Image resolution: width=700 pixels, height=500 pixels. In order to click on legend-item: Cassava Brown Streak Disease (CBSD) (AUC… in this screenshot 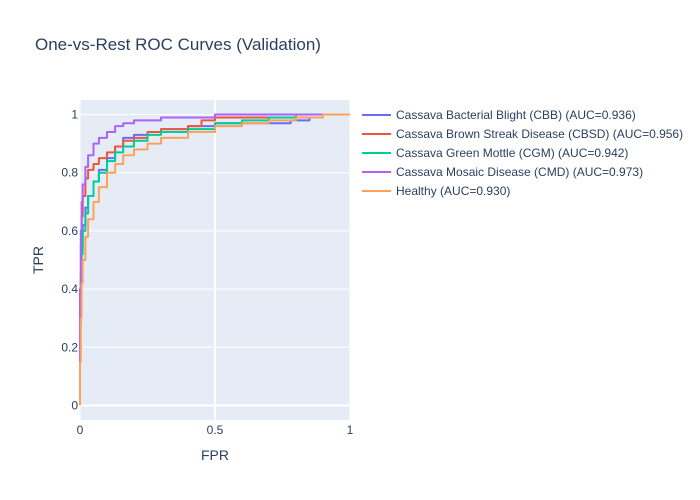, I will do `click(522, 134)`.